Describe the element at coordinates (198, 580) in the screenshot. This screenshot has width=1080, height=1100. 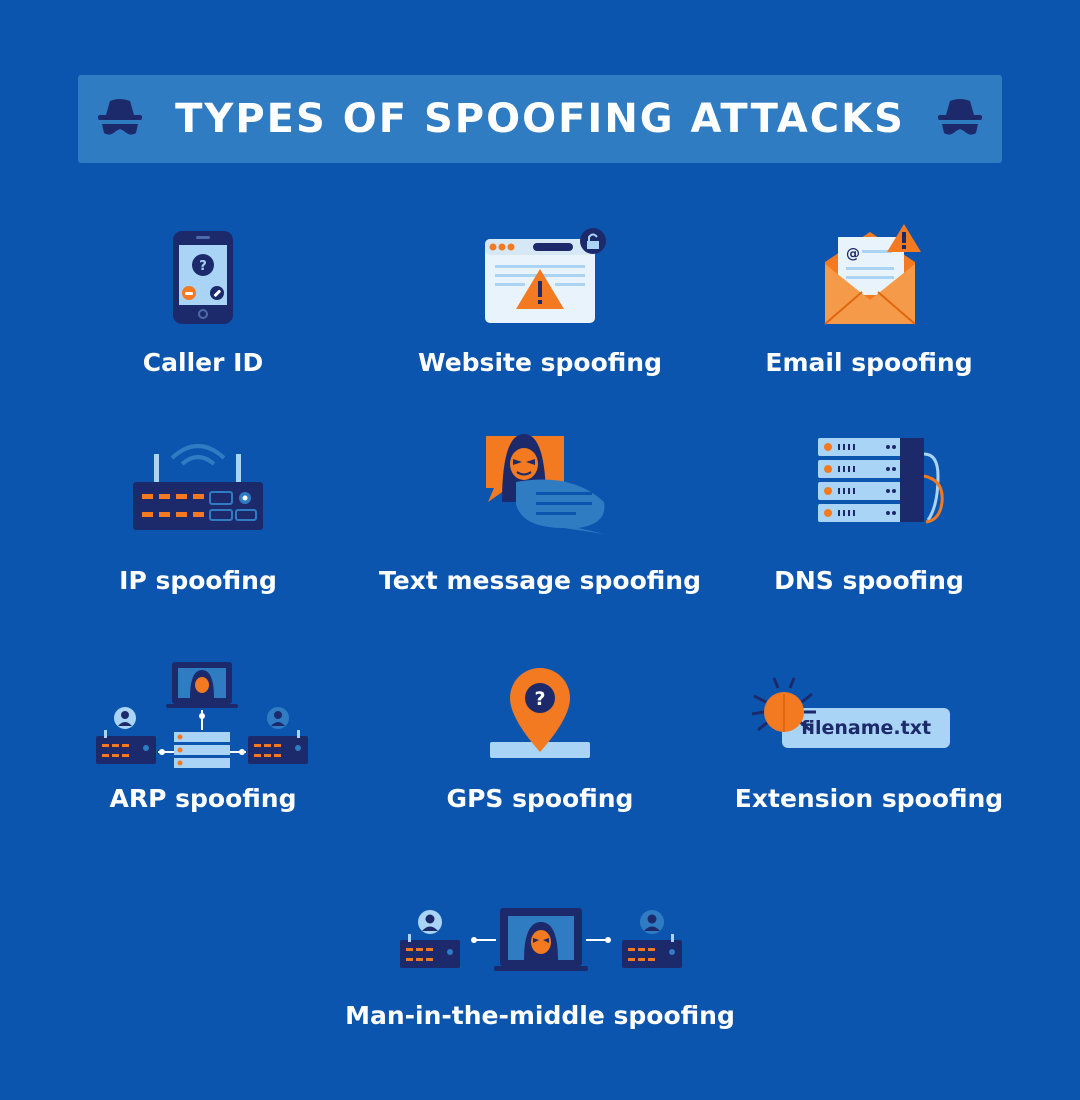
I see `item-label-ip-spoofing: IP spoofing` at that location.